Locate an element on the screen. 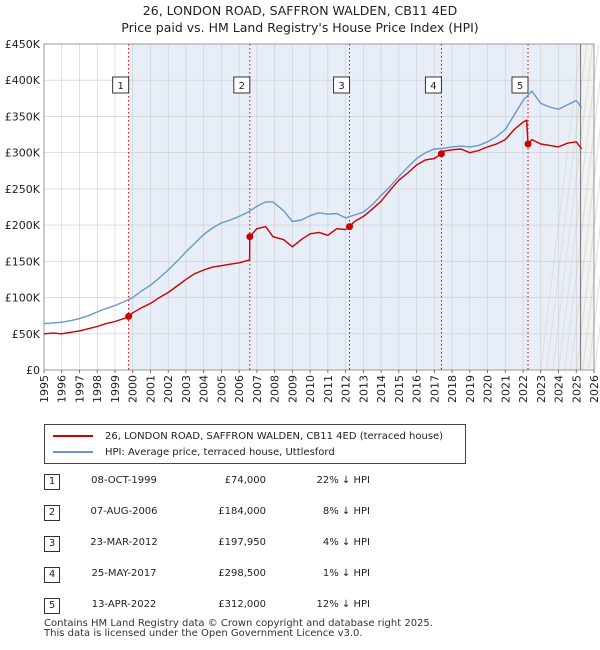 This screenshot has height=650, width=600. table-row: 2 07-AUG-2006 £184,000 8% ↓ HPI is located at coordinates (224, 514).